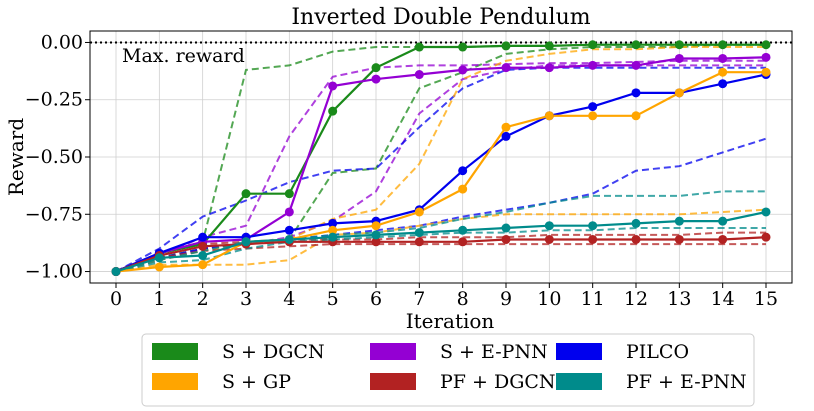 Image resolution: width=814 pixels, height=411 pixels. I want to click on y-tick-label: −0.50, so click(54, 157).